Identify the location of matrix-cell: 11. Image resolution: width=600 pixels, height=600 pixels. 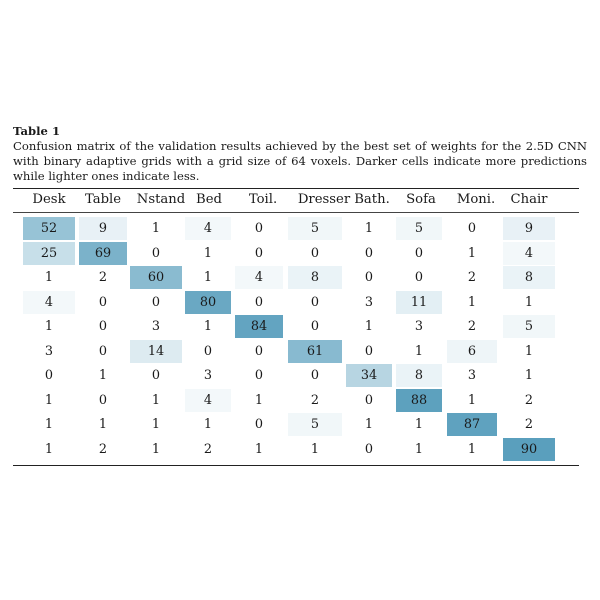
(419, 302).